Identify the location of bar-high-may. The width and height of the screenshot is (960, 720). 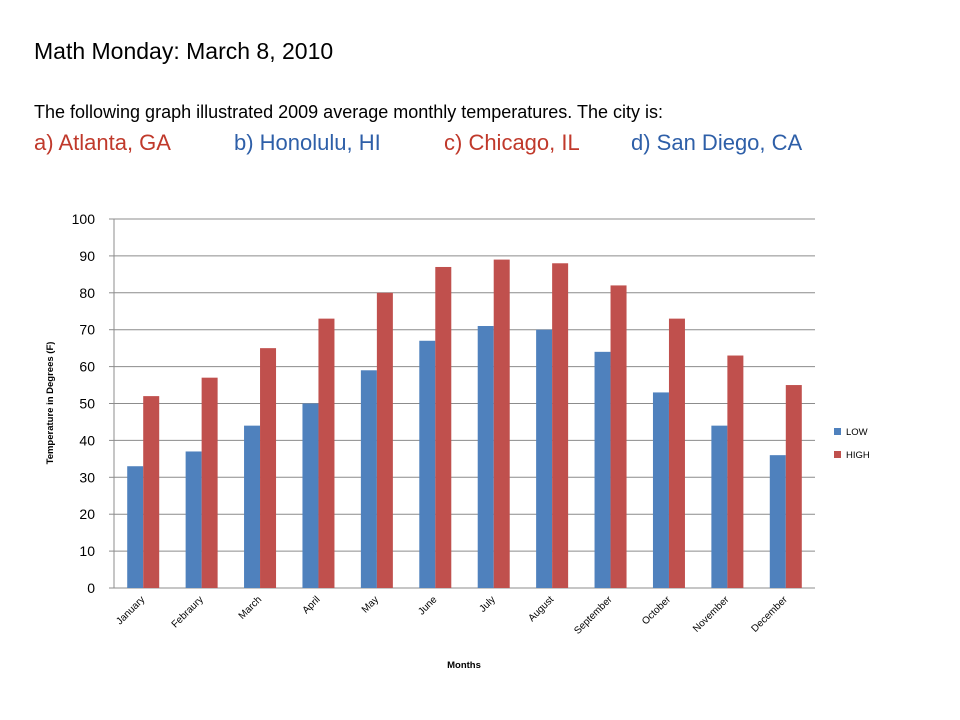
(384, 440).